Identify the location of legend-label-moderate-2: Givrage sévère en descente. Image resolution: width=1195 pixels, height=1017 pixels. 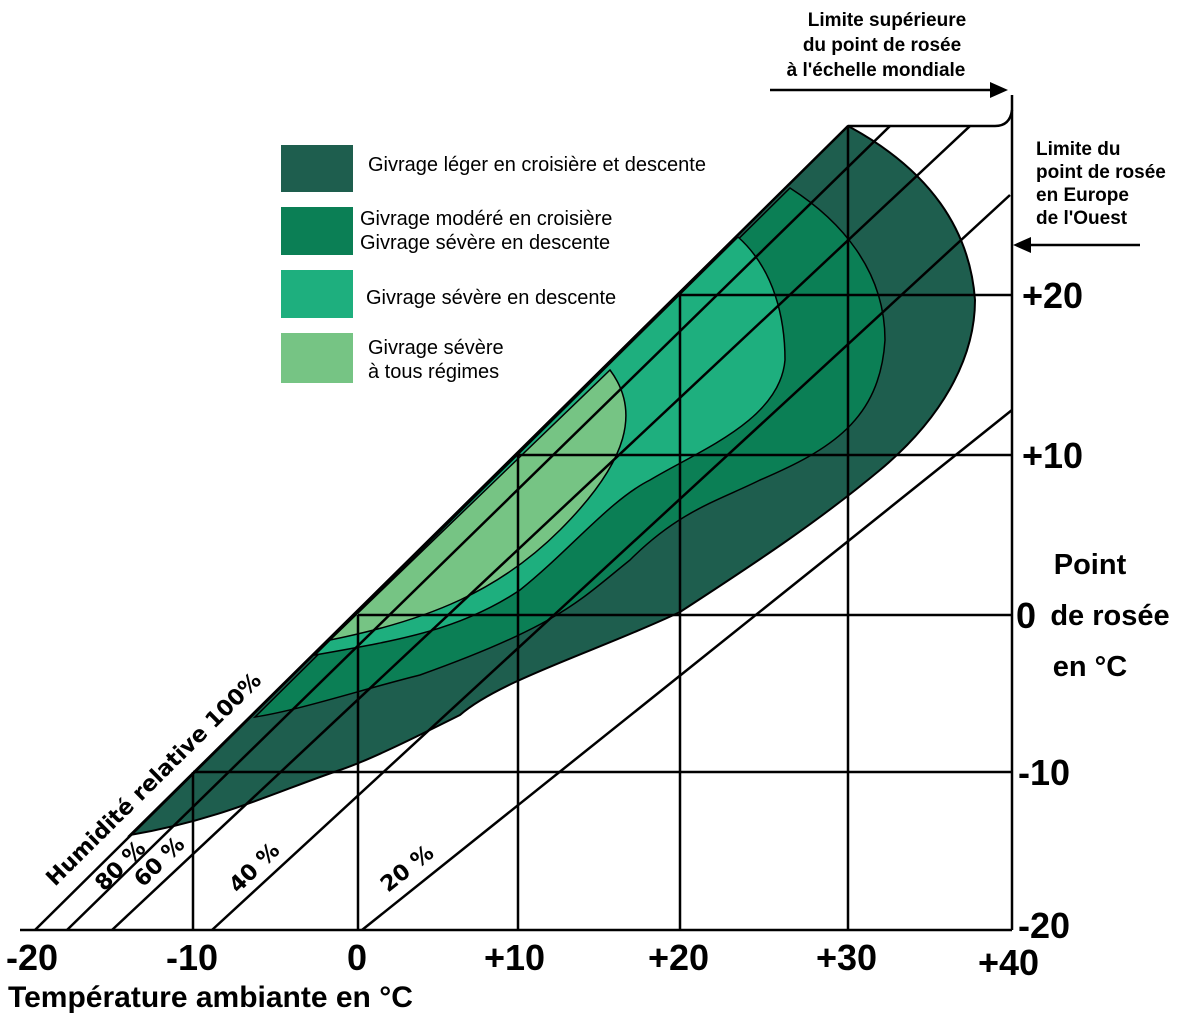
(485, 243).